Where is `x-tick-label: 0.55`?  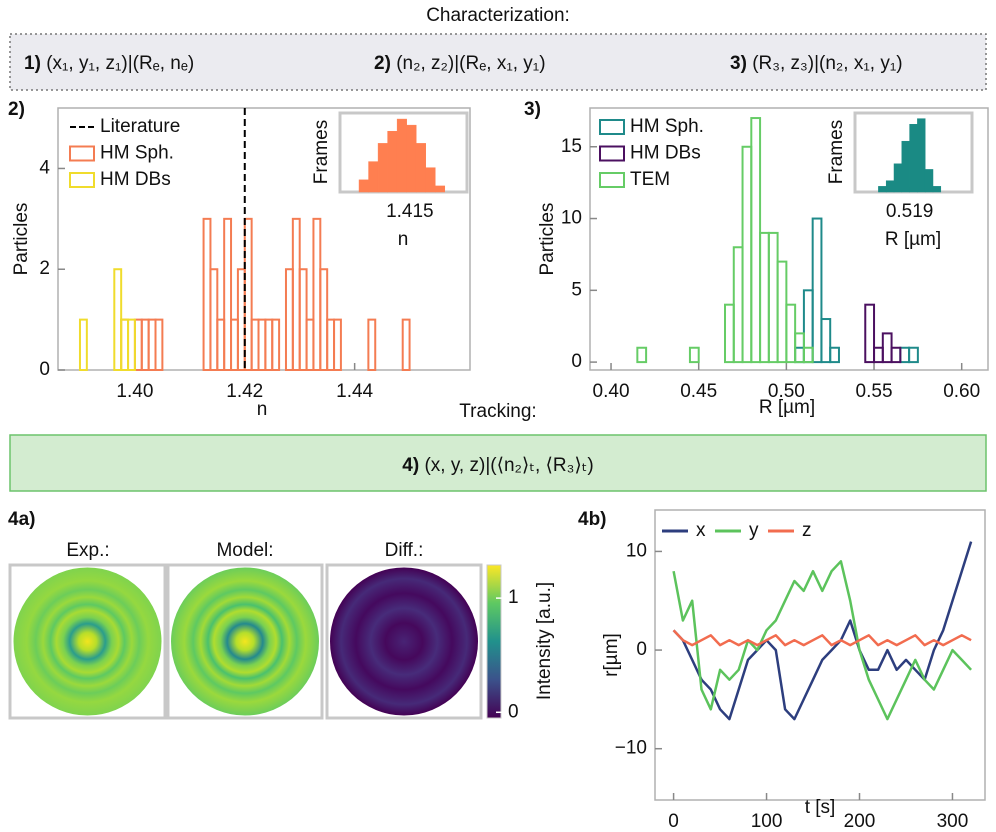
x-tick-label: 0.55 is located at coordinates (874, 391).